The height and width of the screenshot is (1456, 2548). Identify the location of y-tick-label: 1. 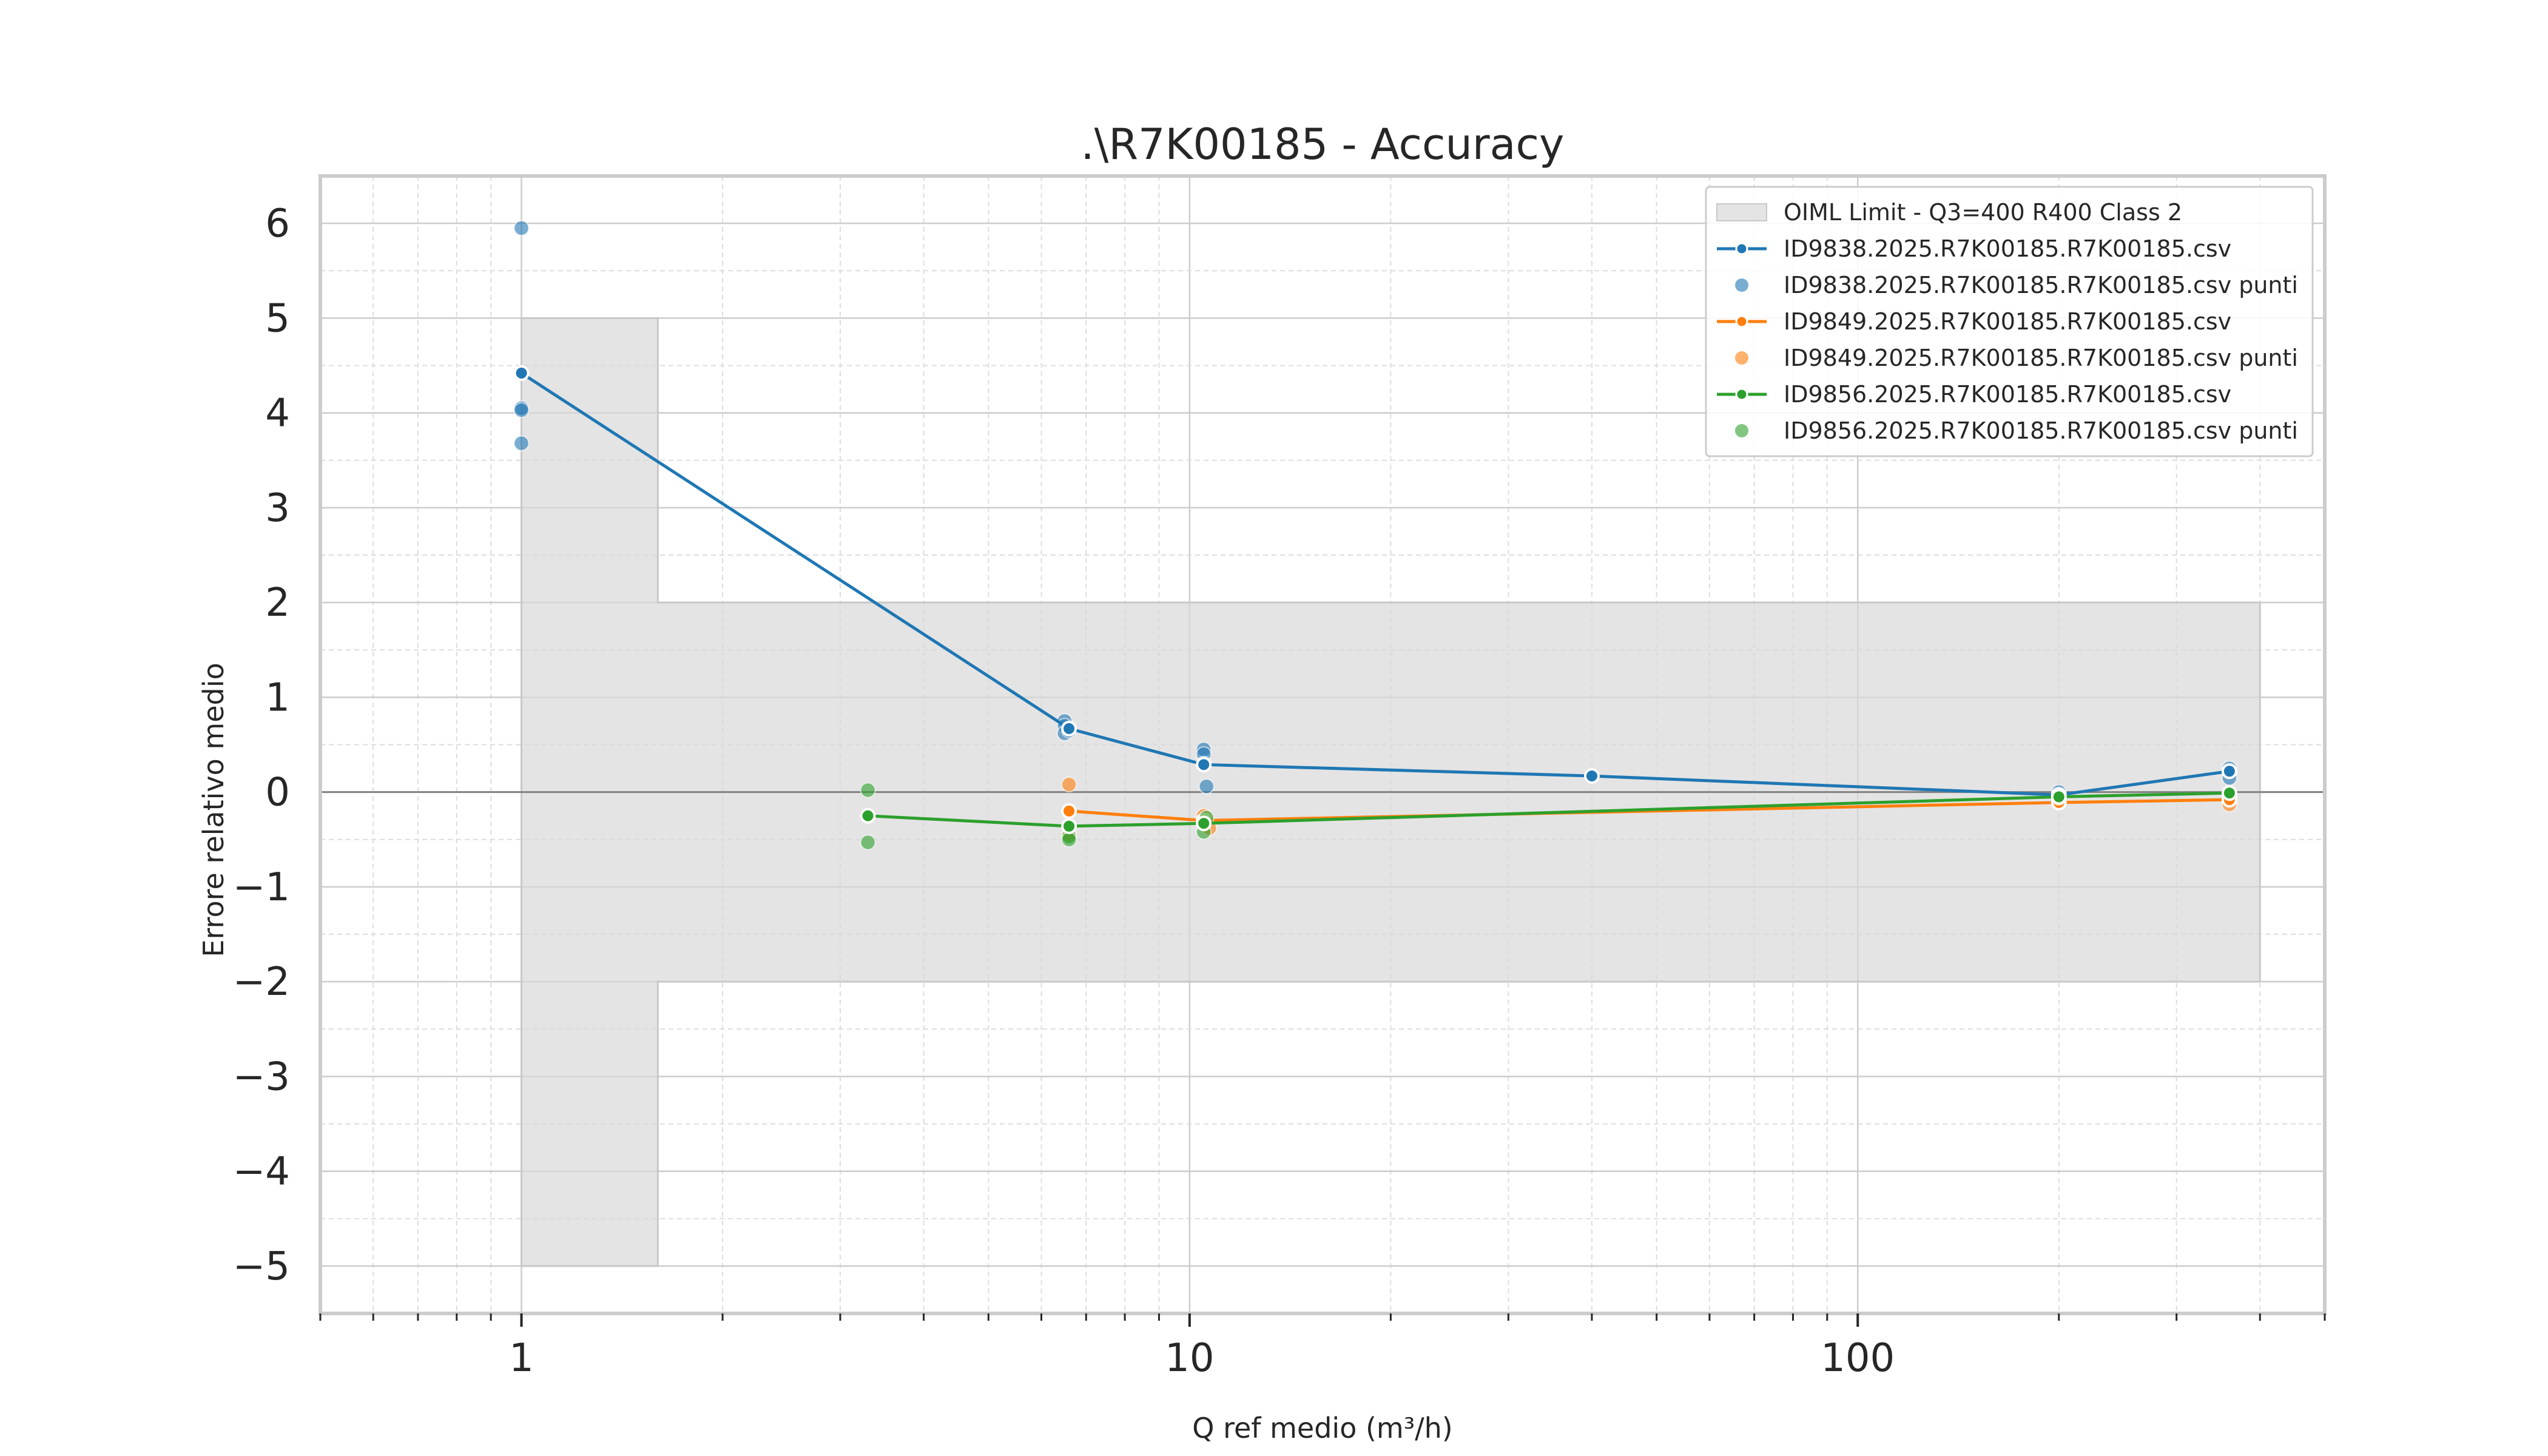
(277, 697).